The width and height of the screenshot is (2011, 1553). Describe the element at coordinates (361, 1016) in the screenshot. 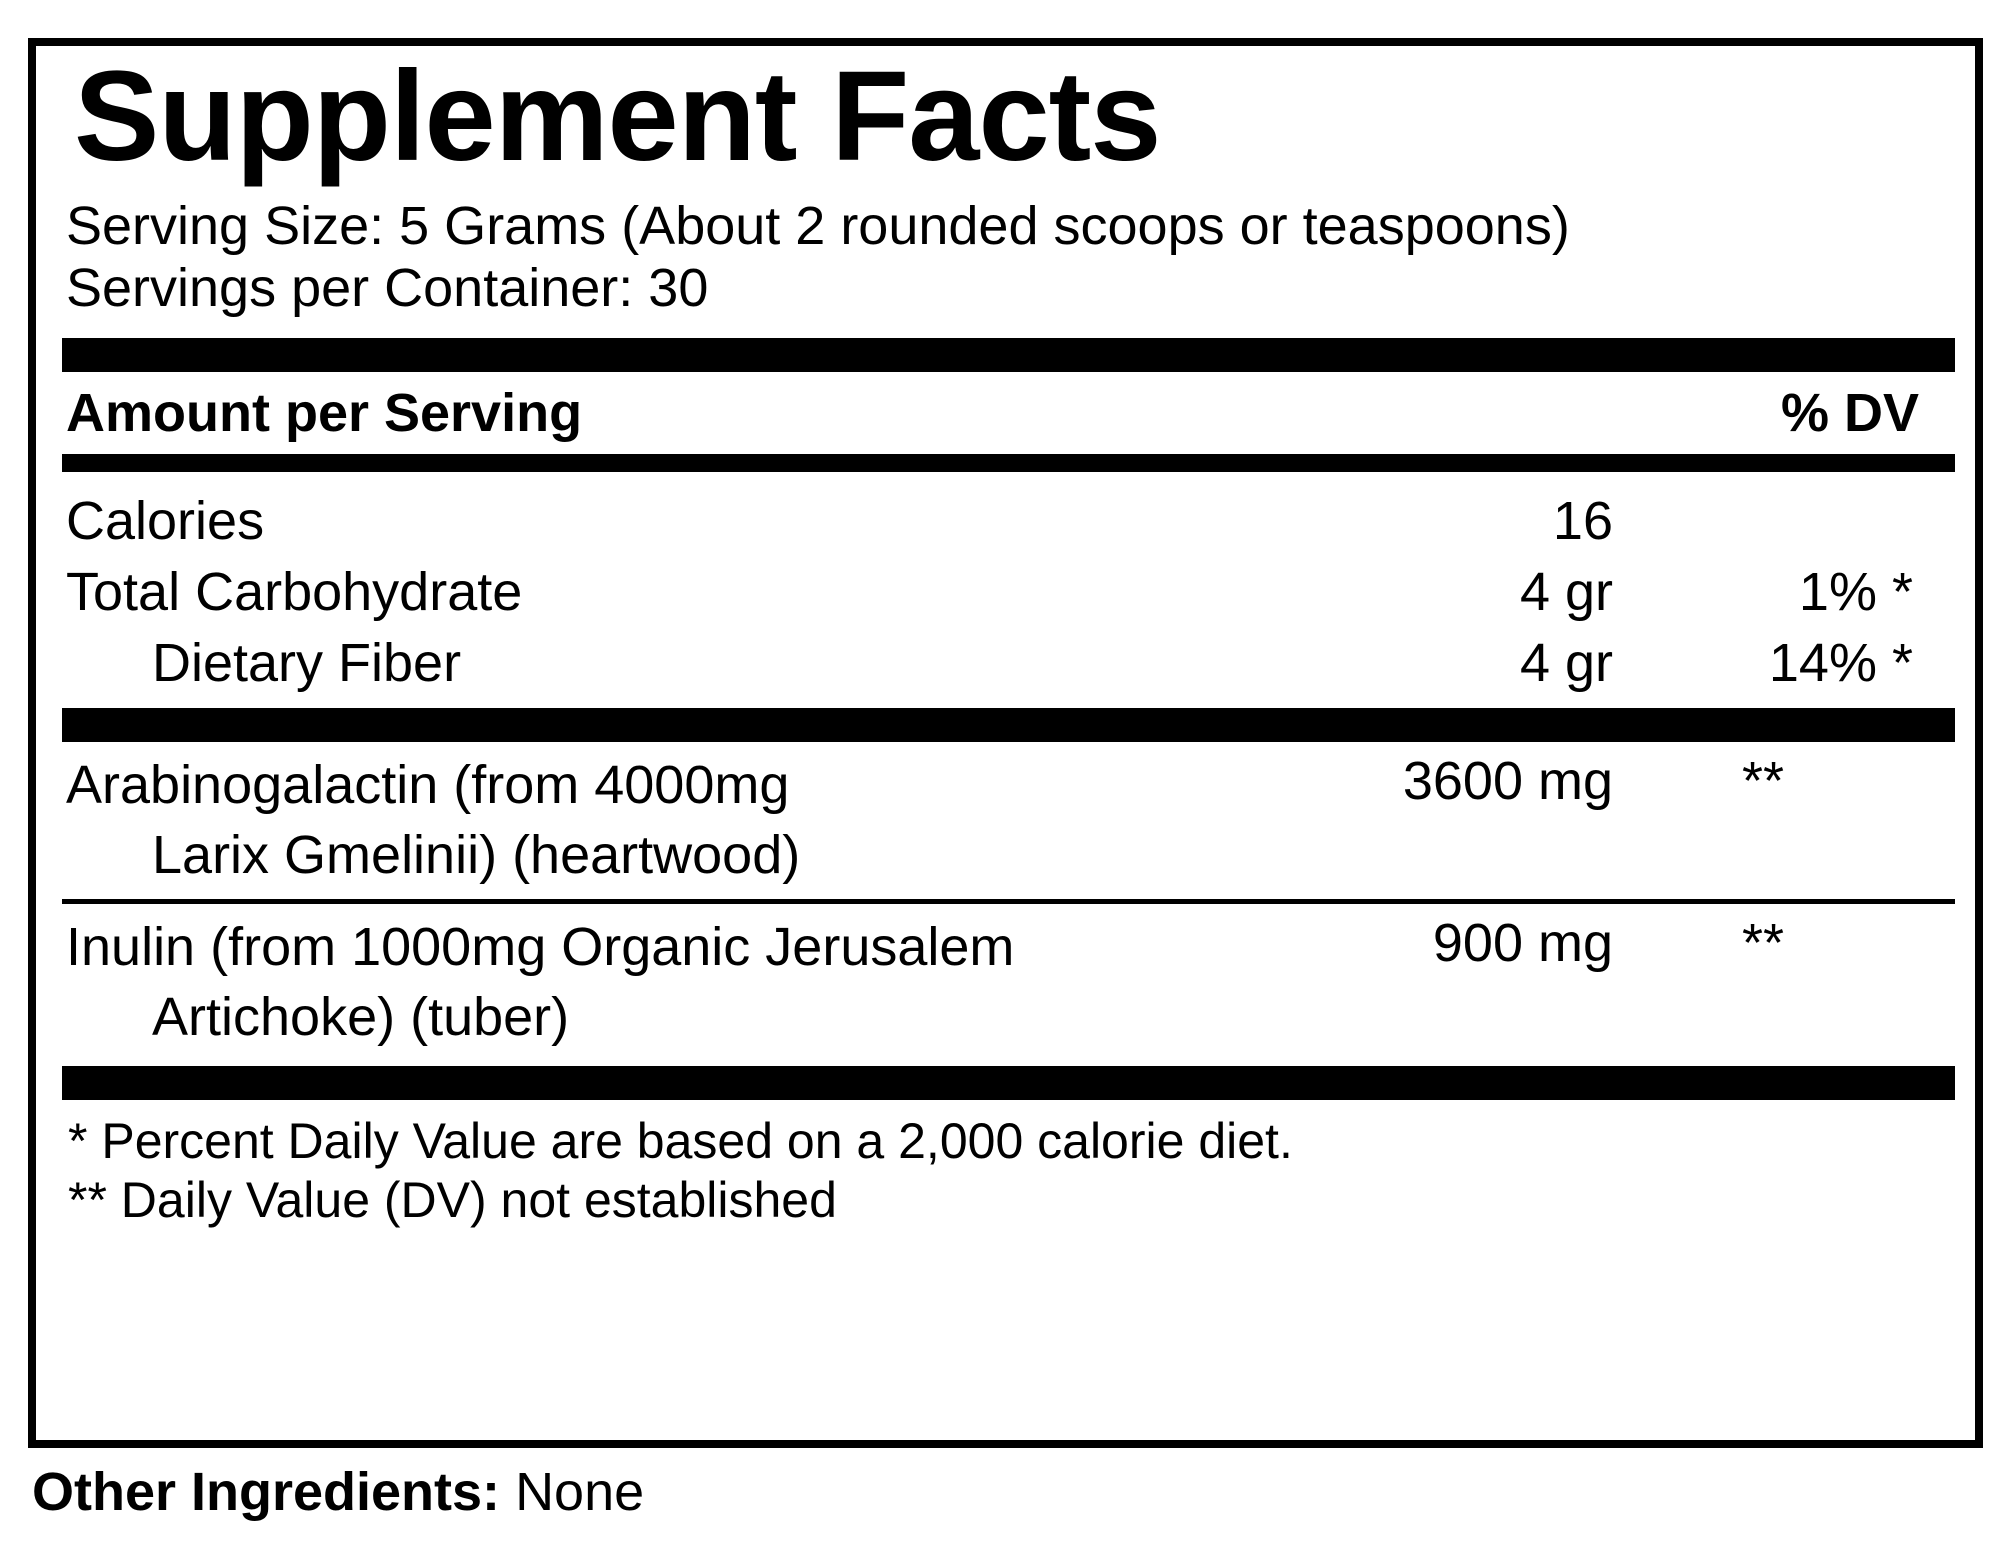

I see `ingredient-name-line2: Artichoke) (tuber)` at that location.